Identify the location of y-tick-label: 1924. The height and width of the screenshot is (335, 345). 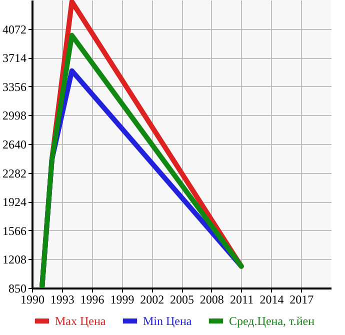
(14, 202).